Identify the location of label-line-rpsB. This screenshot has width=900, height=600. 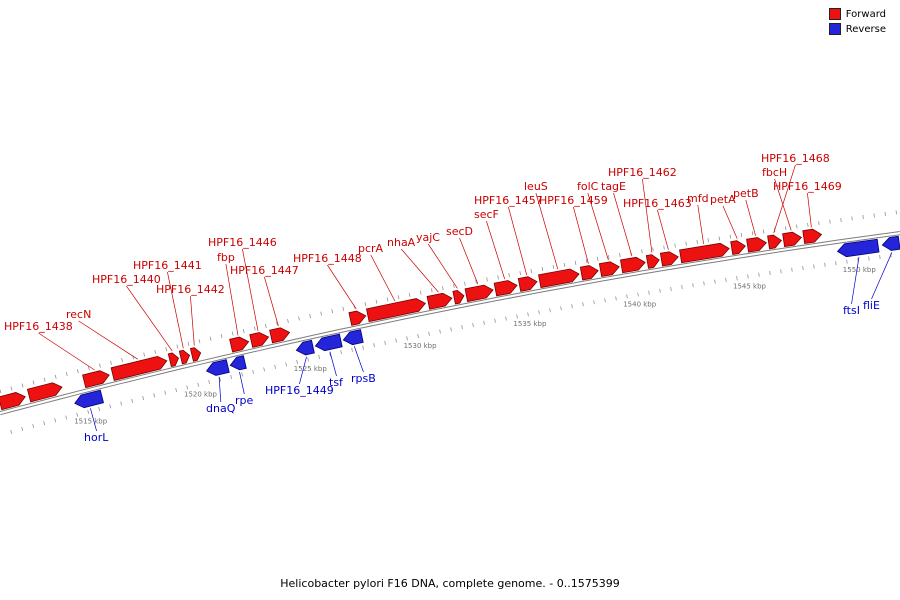
(358, 359).